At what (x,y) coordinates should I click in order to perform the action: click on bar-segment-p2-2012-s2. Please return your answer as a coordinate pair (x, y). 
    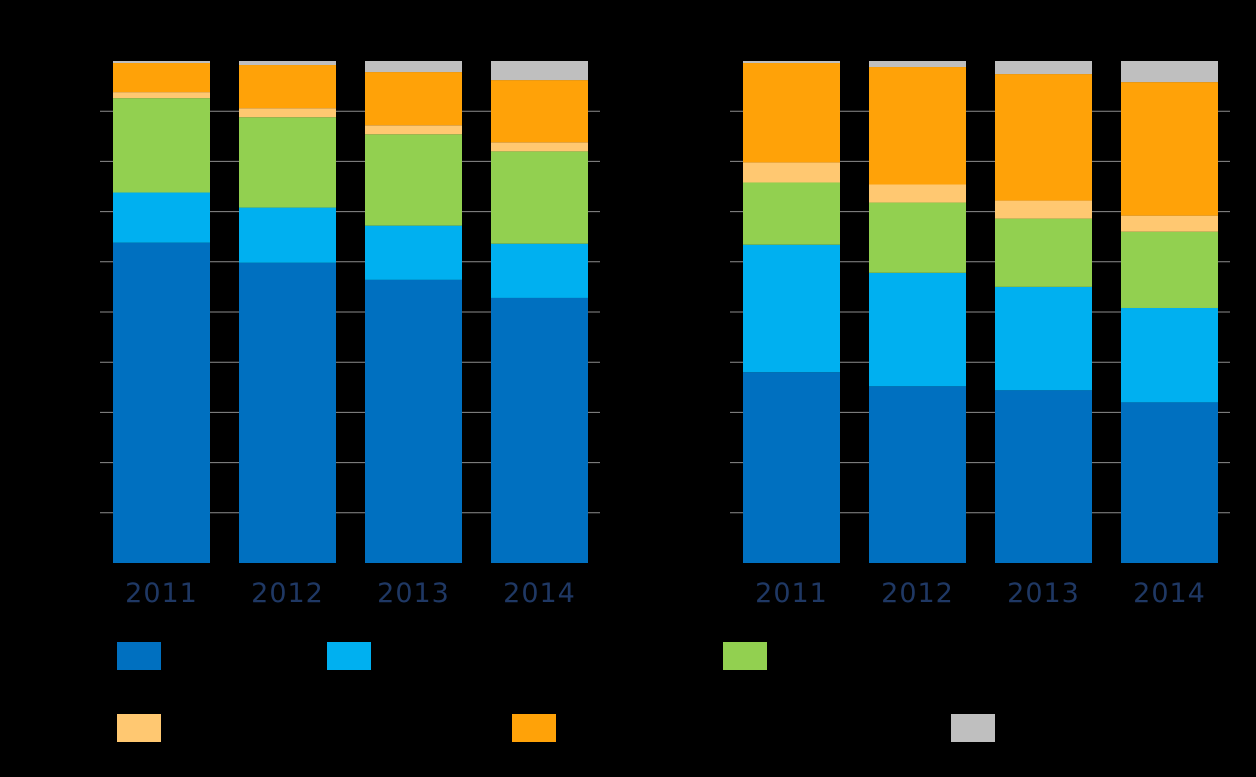
    Looking at the image, I should click on (917, 329).